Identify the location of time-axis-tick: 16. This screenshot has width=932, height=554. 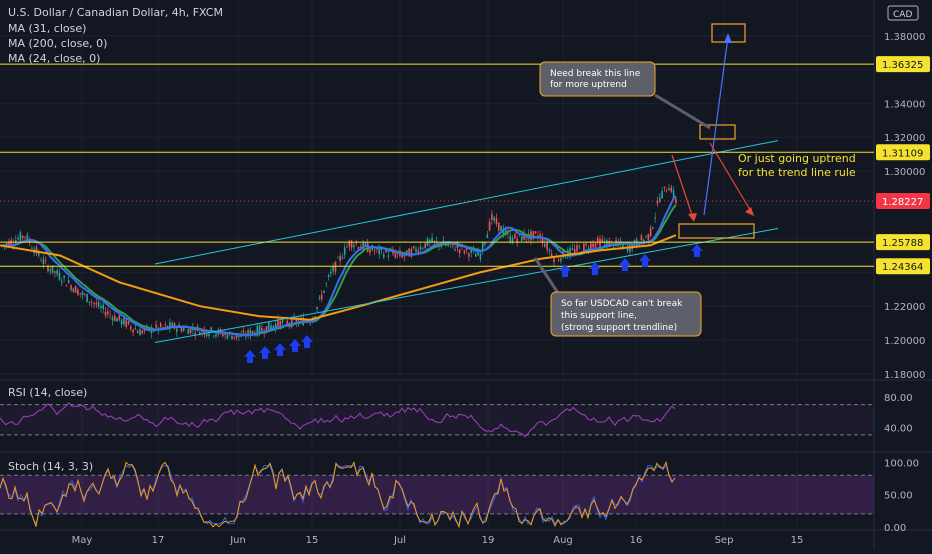
(636, 540).